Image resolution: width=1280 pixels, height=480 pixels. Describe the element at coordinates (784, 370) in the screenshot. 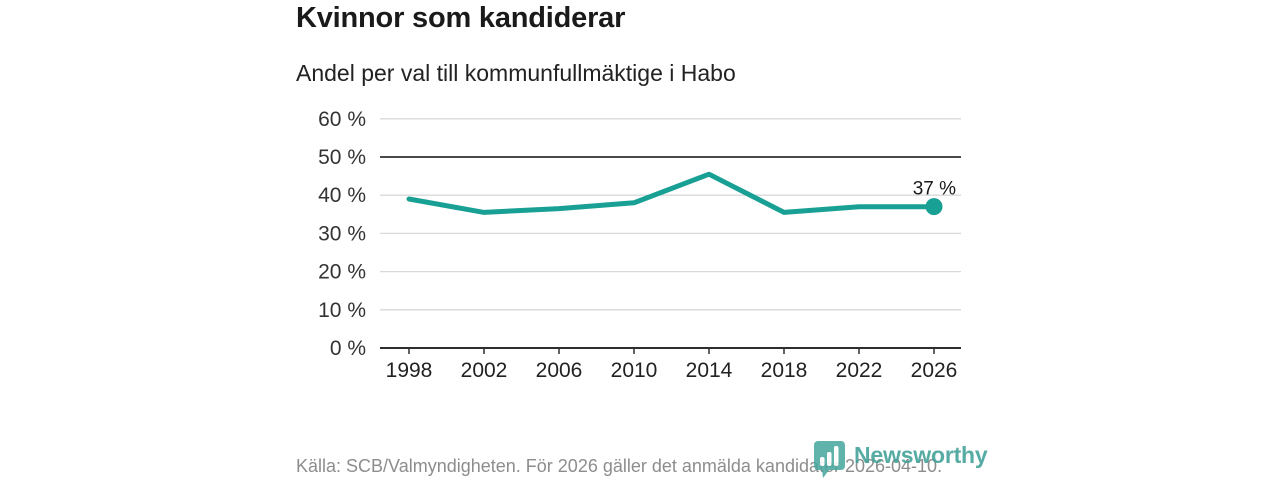

I see `x-axis-tick-label: 2018` at that location.